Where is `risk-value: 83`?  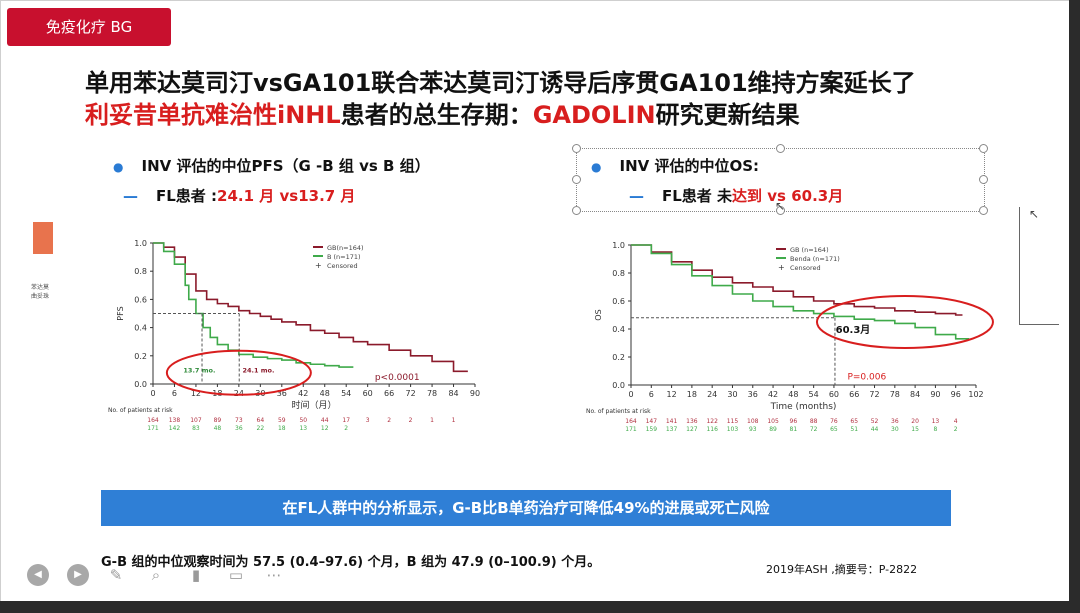 risk-value: 83 is located at coordinates (196, 428).